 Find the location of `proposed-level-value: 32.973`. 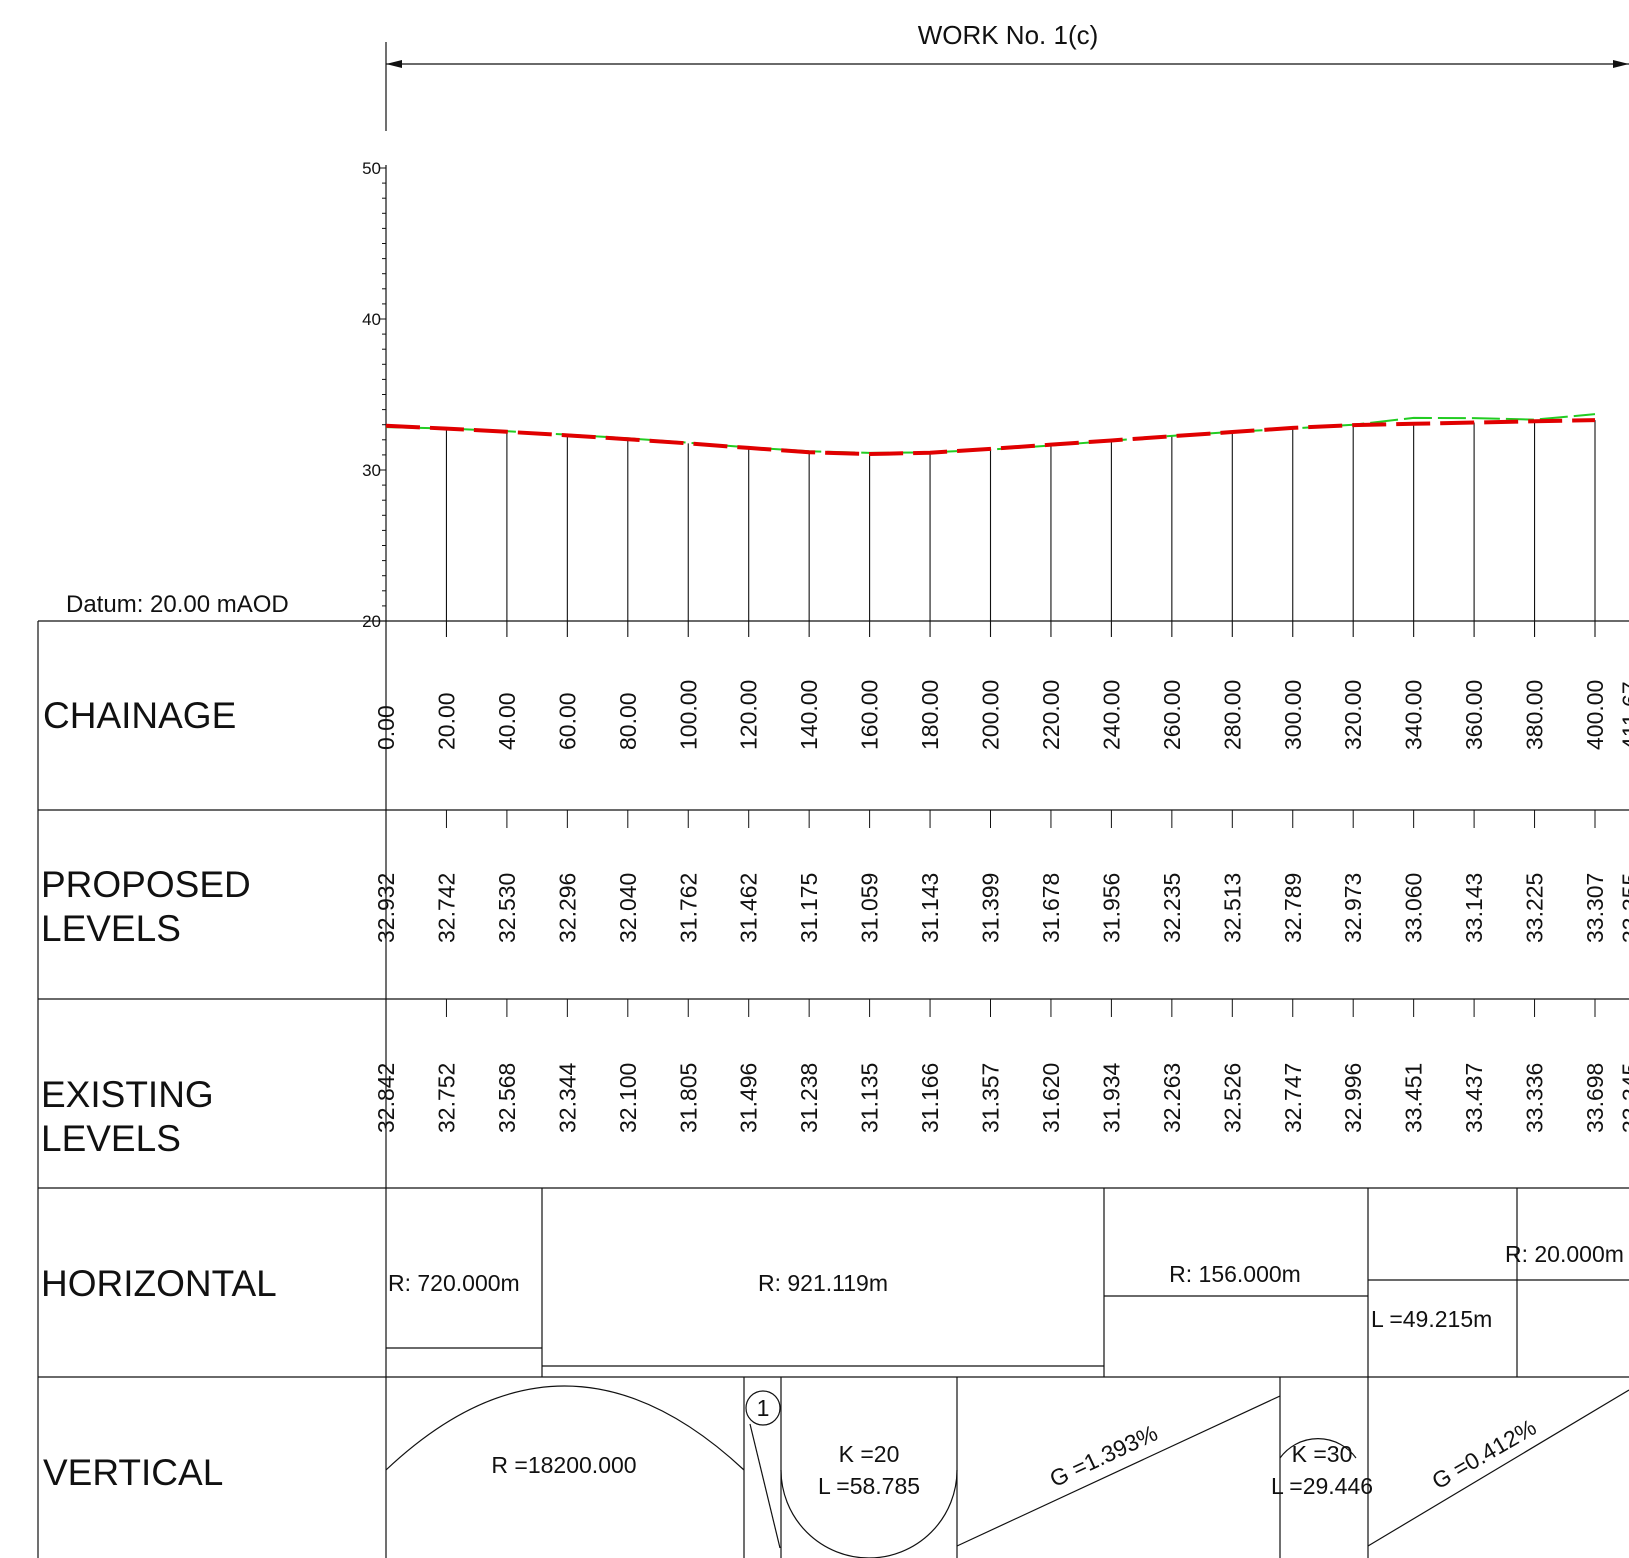

proposed-level-value: 32.973 is located at coordinates (1353, 908).